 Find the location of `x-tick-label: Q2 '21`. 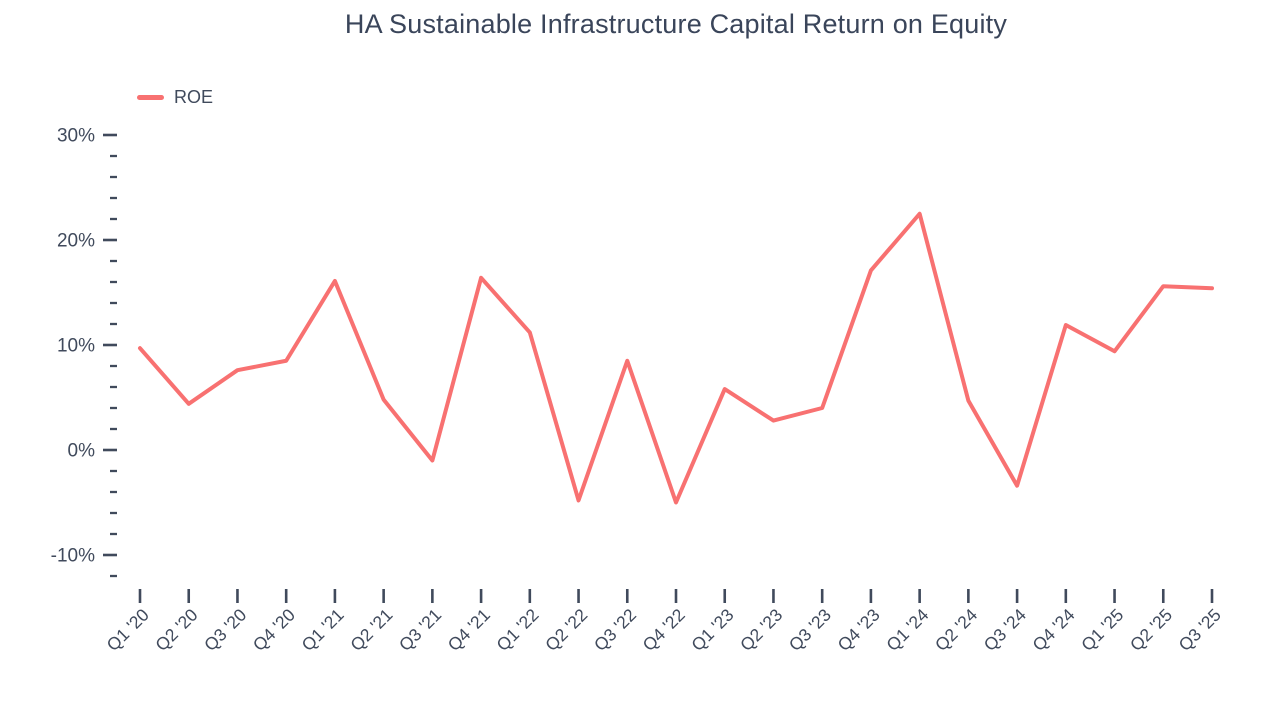

x-tick-label: Q2 '21 is located at coordinates (371, 630).